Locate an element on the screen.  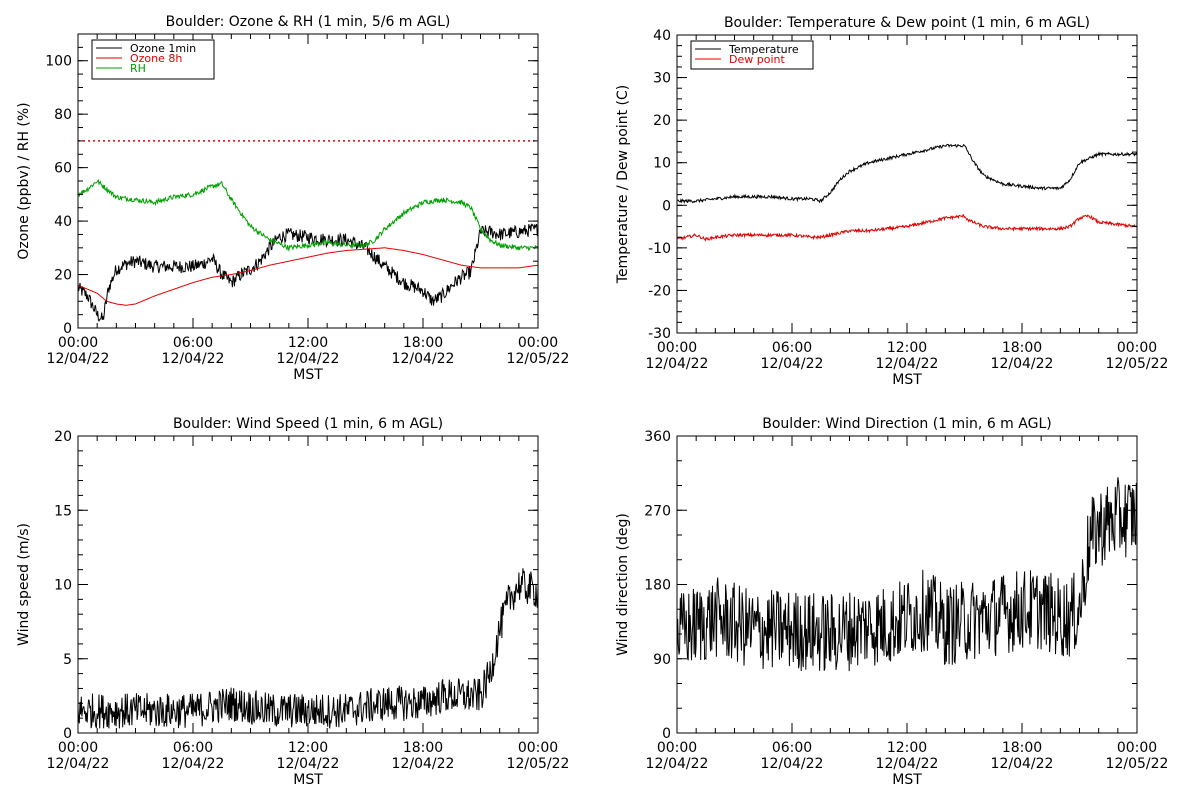
series-ozone-1min is located at coordinates (308, 272).